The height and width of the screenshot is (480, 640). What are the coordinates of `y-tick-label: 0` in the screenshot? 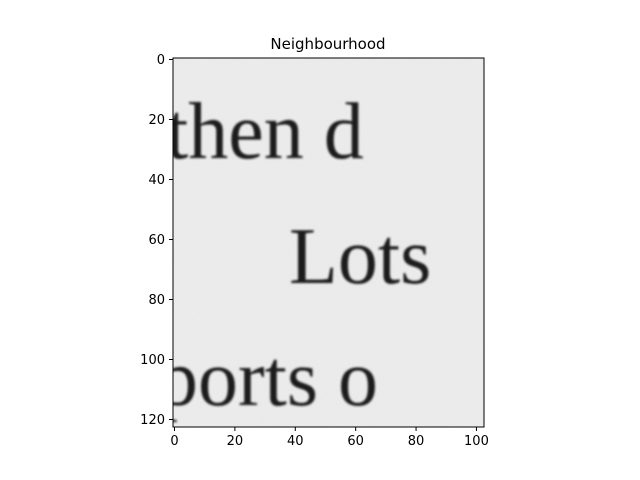 It's located at (161, 60).